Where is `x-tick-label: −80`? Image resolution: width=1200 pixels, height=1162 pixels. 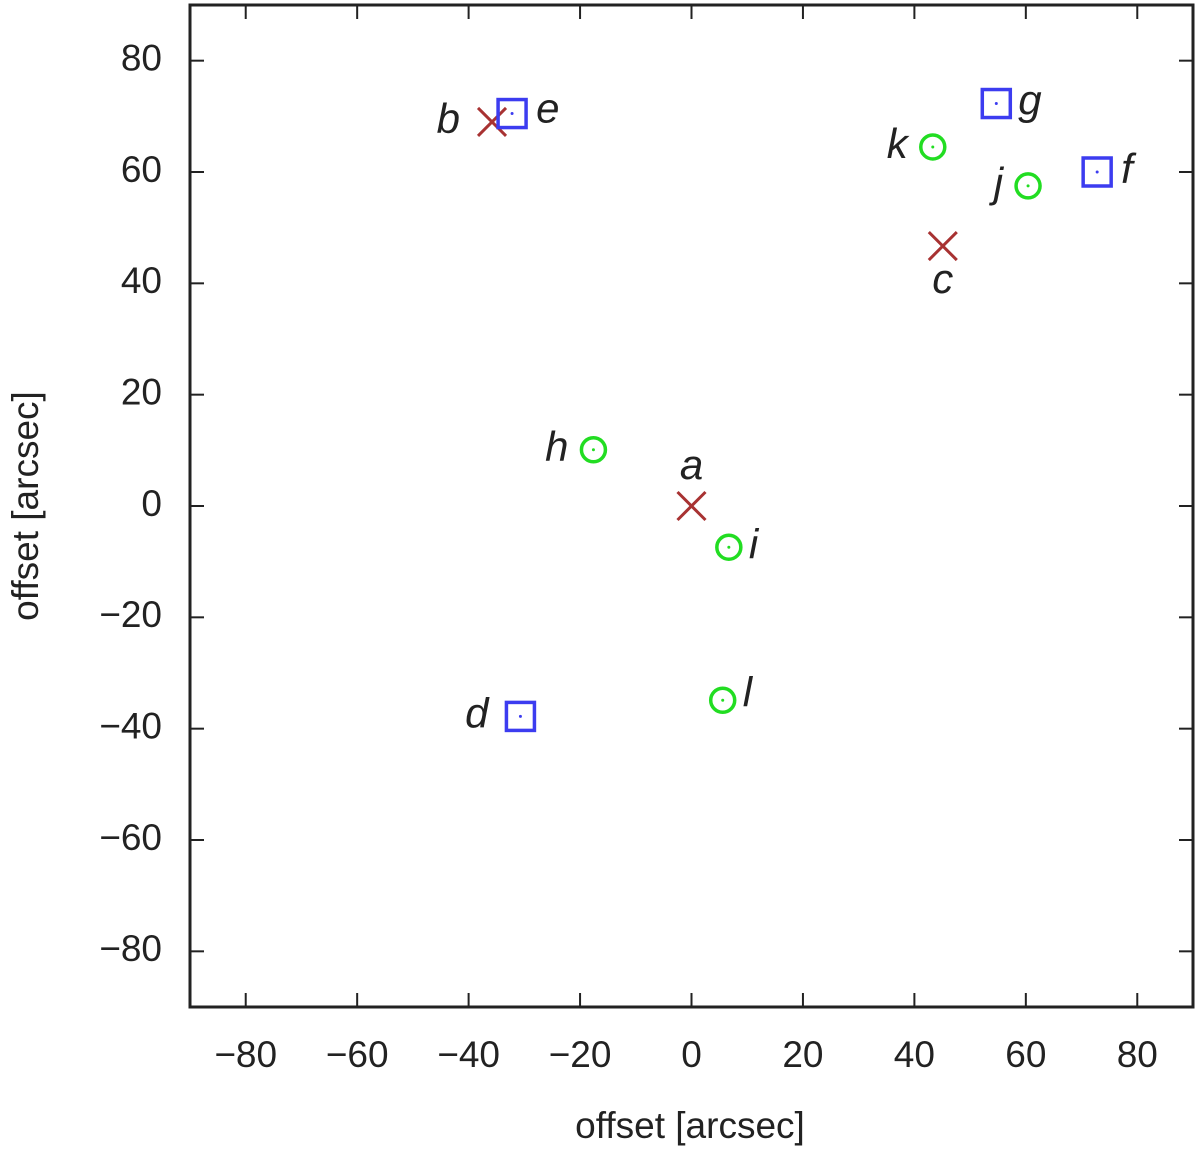
x-tick-label: −80 is located at coordinates (245, 1054).